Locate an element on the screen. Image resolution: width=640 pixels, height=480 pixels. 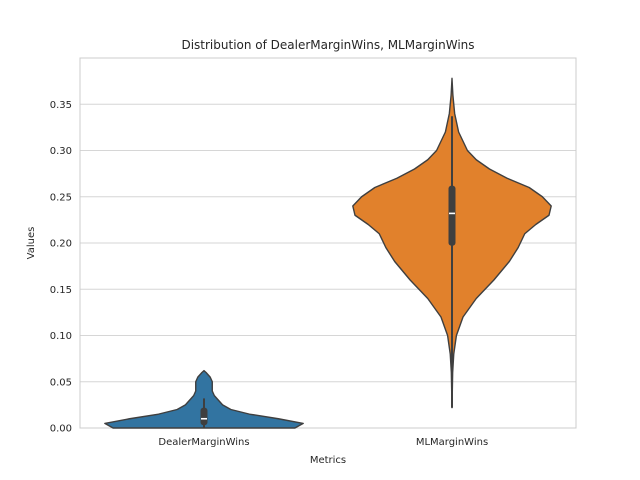
y-tick-label: 0.30 is located at coordinates (61, 151).